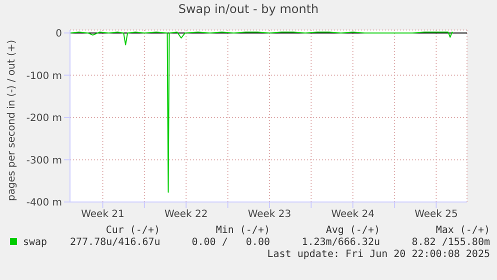  What do you see at coordinates (462, 231) in the screenshot?
I see `text: Max (-/+)` at bounding box center [462, 231].